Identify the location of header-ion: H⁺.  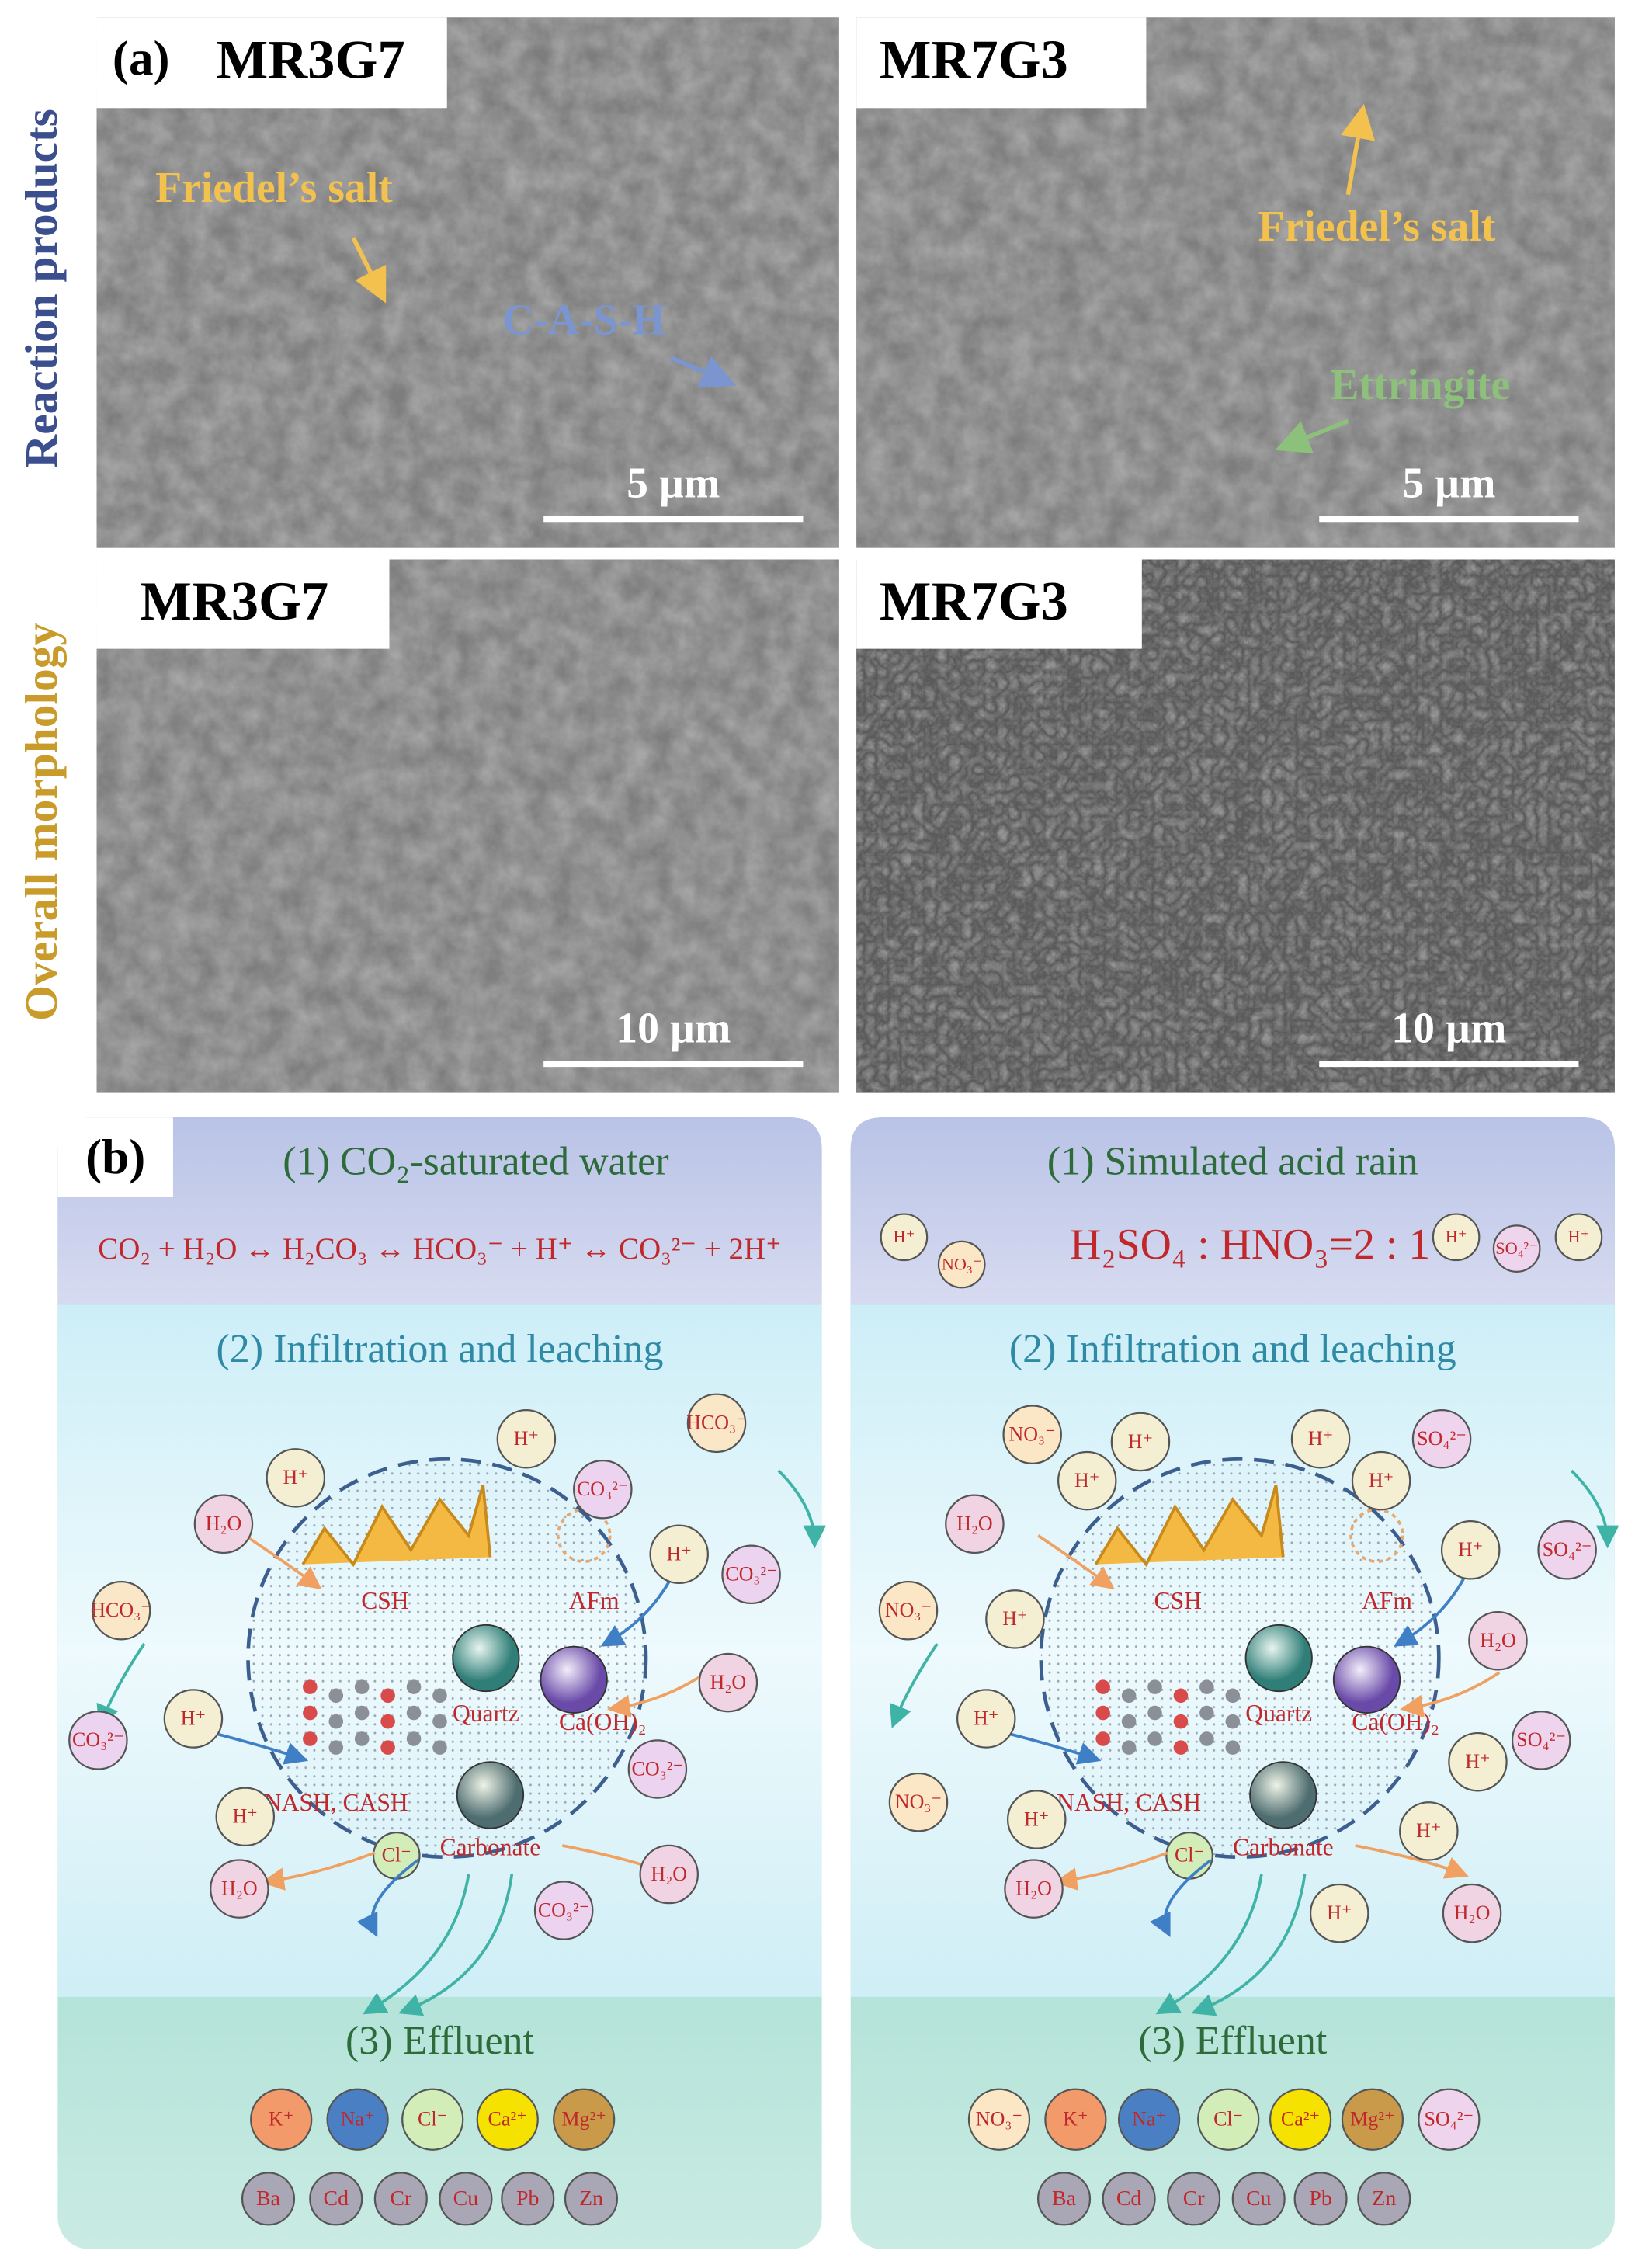
(1456, 1236).